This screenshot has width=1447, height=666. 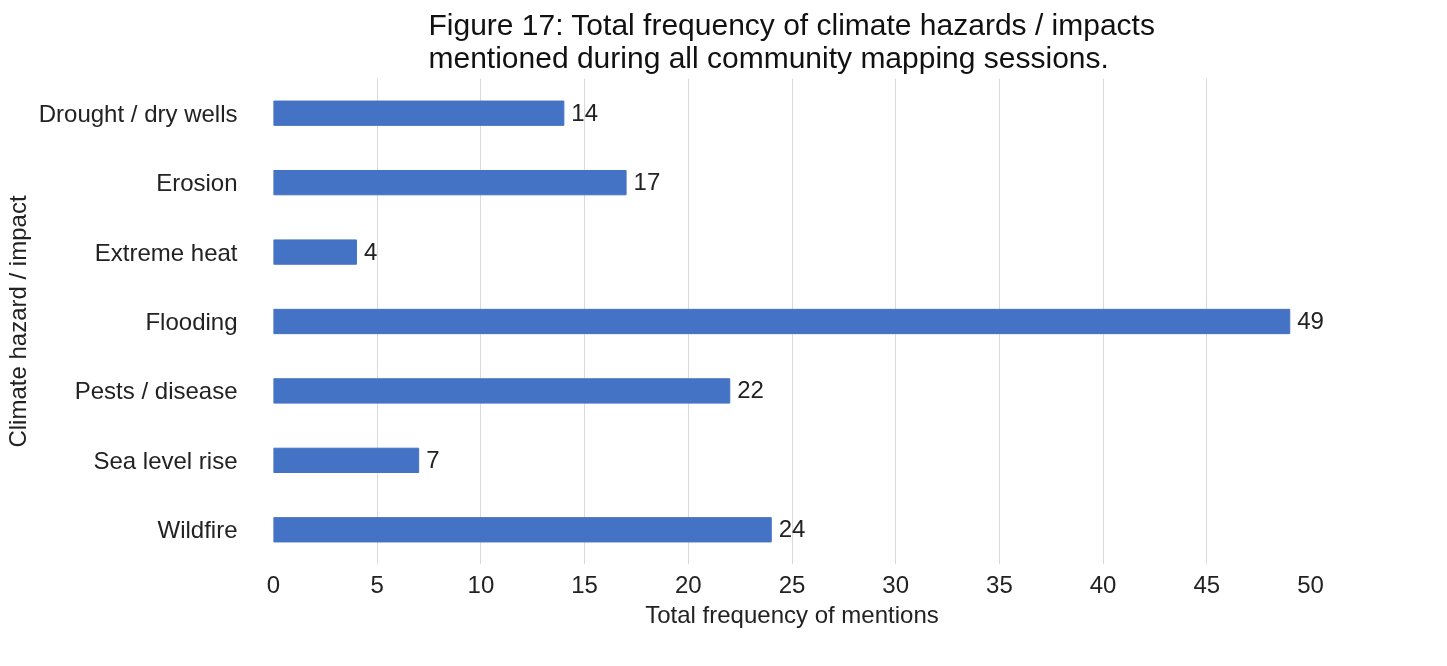 I want to click on y-tick-label: Pests / disease, so click(x=156, y=391).